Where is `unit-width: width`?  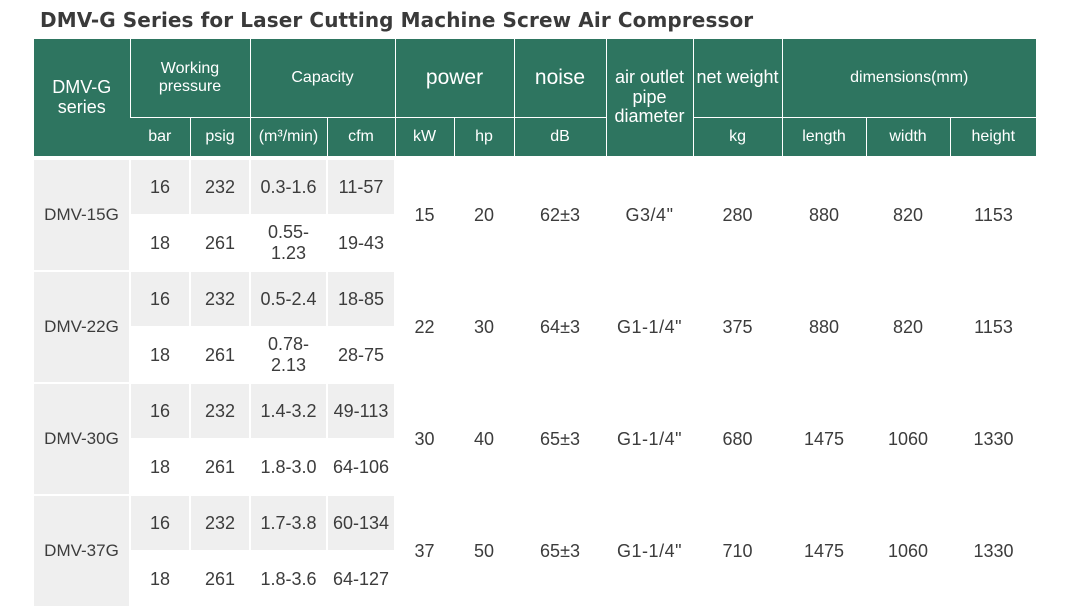
unit-width: width is located at coordinates (908, 138).